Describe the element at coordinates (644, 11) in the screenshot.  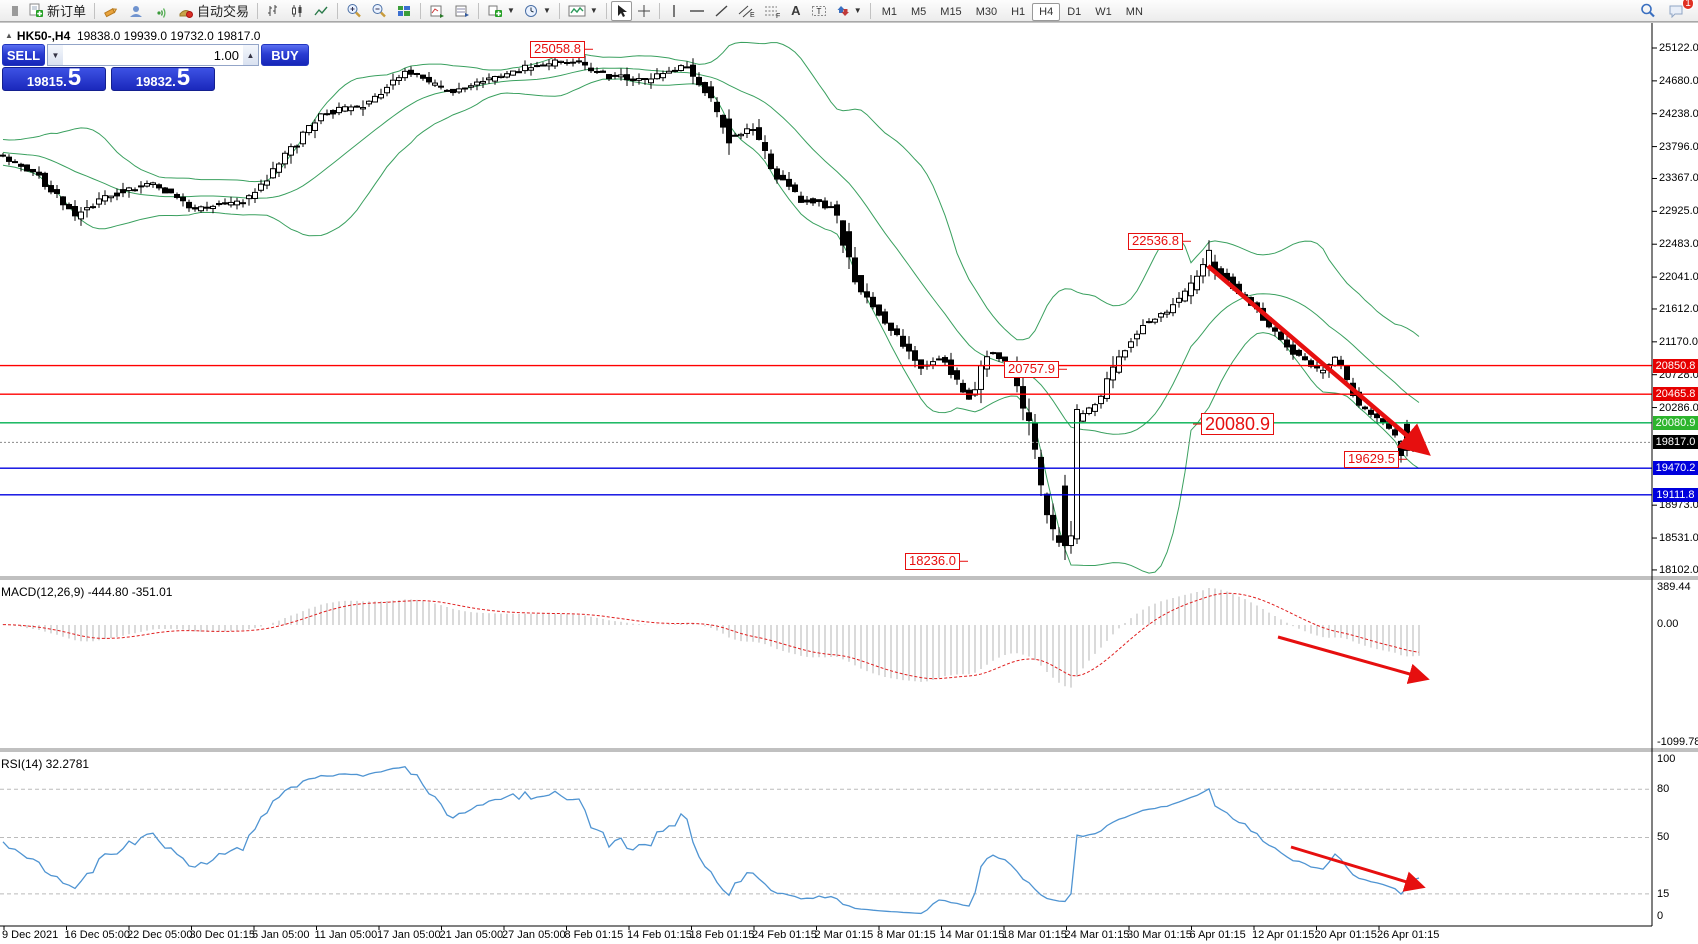
I see `crosshair-tool-button` at that location.